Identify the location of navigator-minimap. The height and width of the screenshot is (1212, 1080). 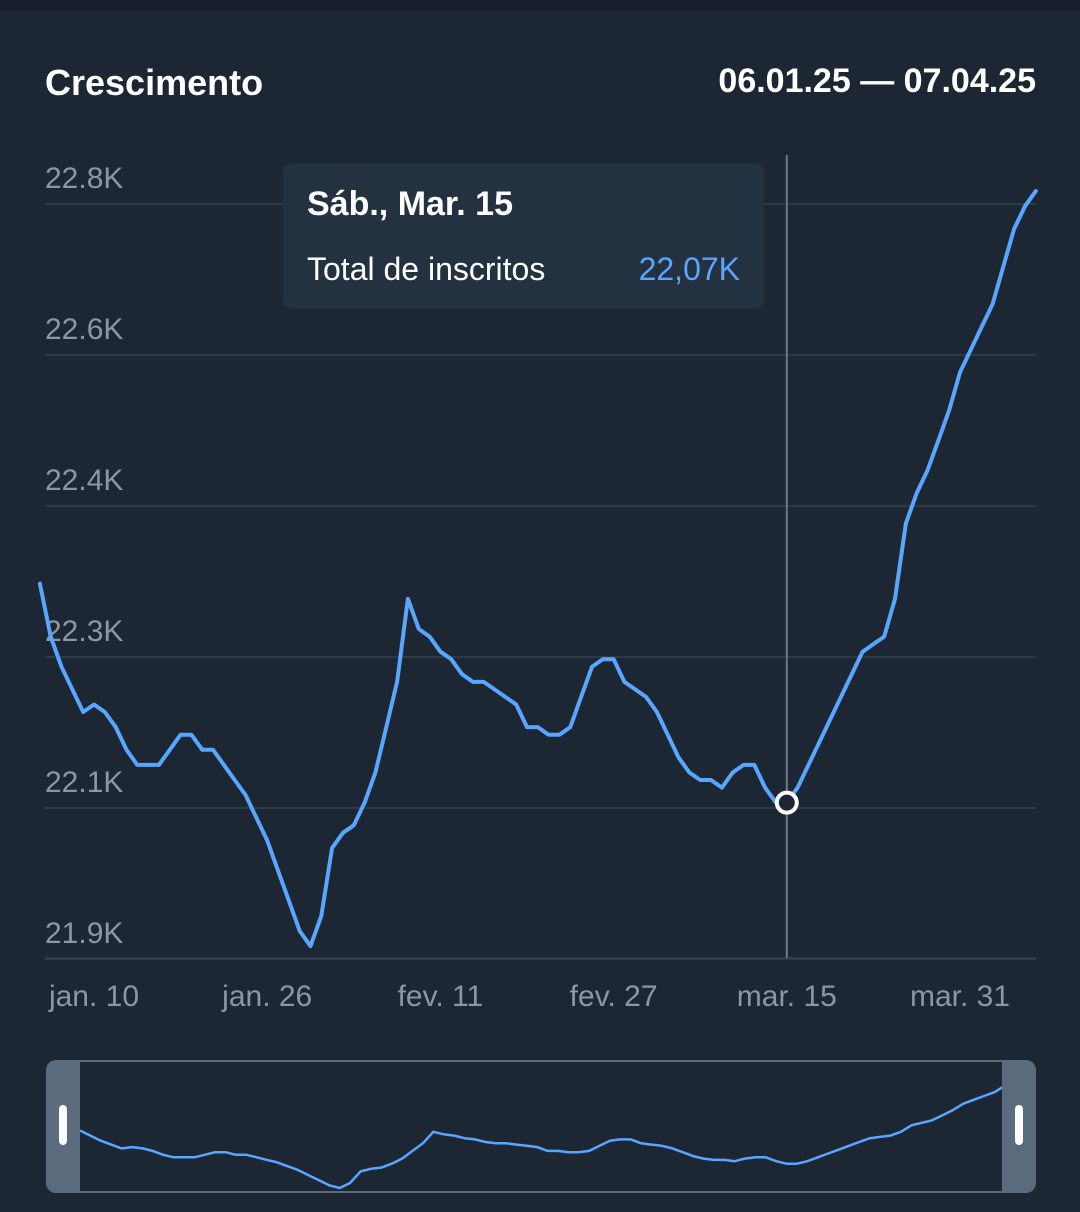
(557, 1130).